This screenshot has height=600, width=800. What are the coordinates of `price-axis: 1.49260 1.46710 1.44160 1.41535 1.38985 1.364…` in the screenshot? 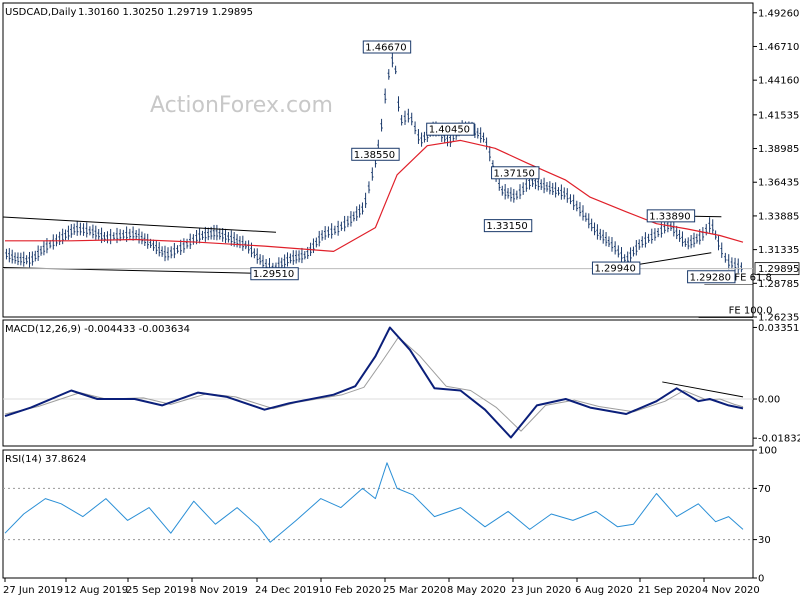 It's located at (776, 166).